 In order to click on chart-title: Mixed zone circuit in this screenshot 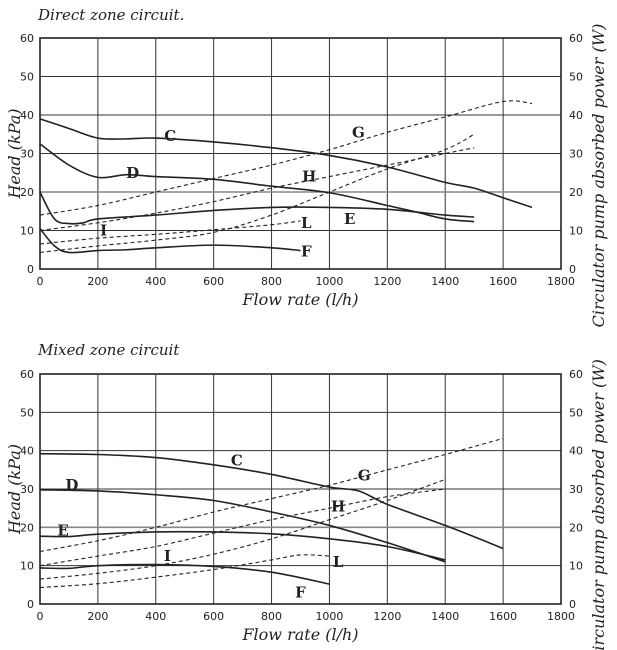, I will do `click(108, 350)`.